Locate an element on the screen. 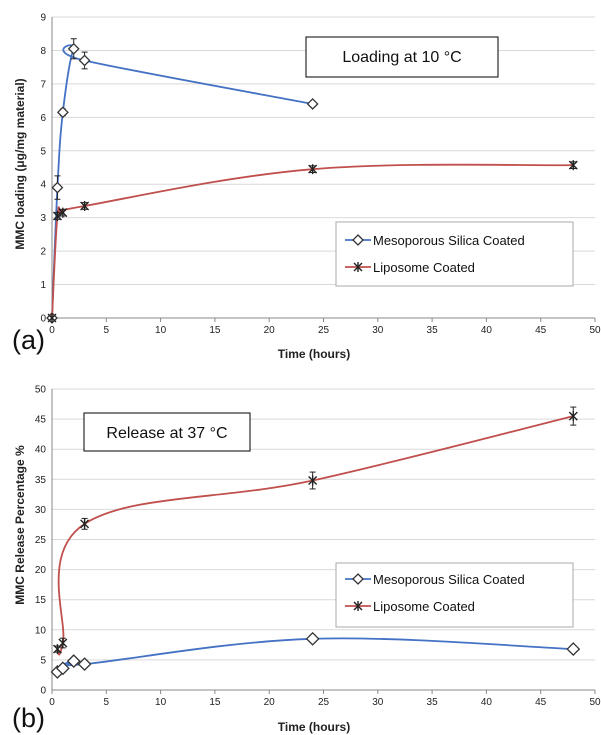 Image resolution: width=601 pixels, height=735 pixels. y-tick-label: 1 is located at coordinates (43, 285).